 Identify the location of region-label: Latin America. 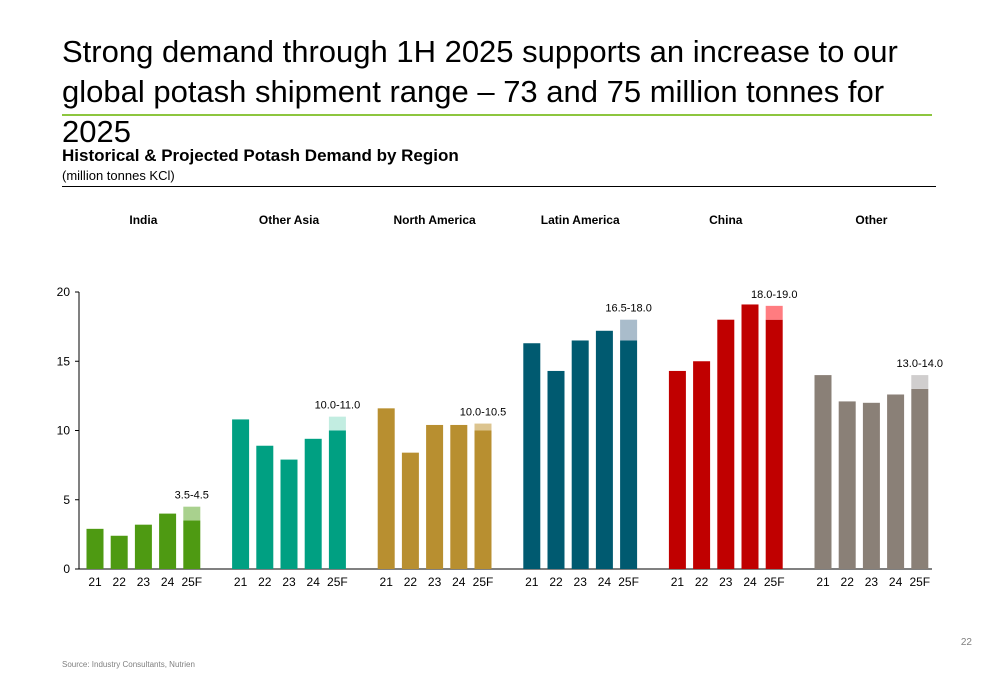
(580, 220).